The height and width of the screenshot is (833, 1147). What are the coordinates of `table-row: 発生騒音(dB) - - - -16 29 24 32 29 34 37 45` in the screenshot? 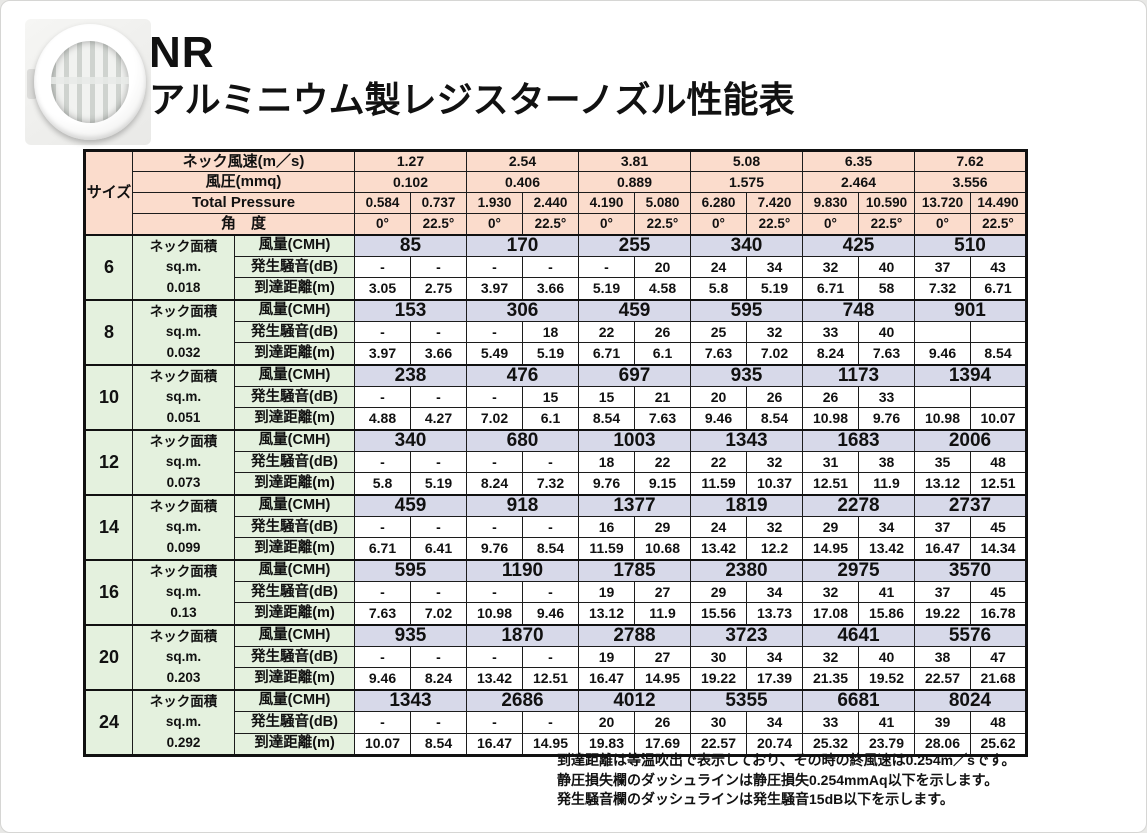 It's located at (556, 527).